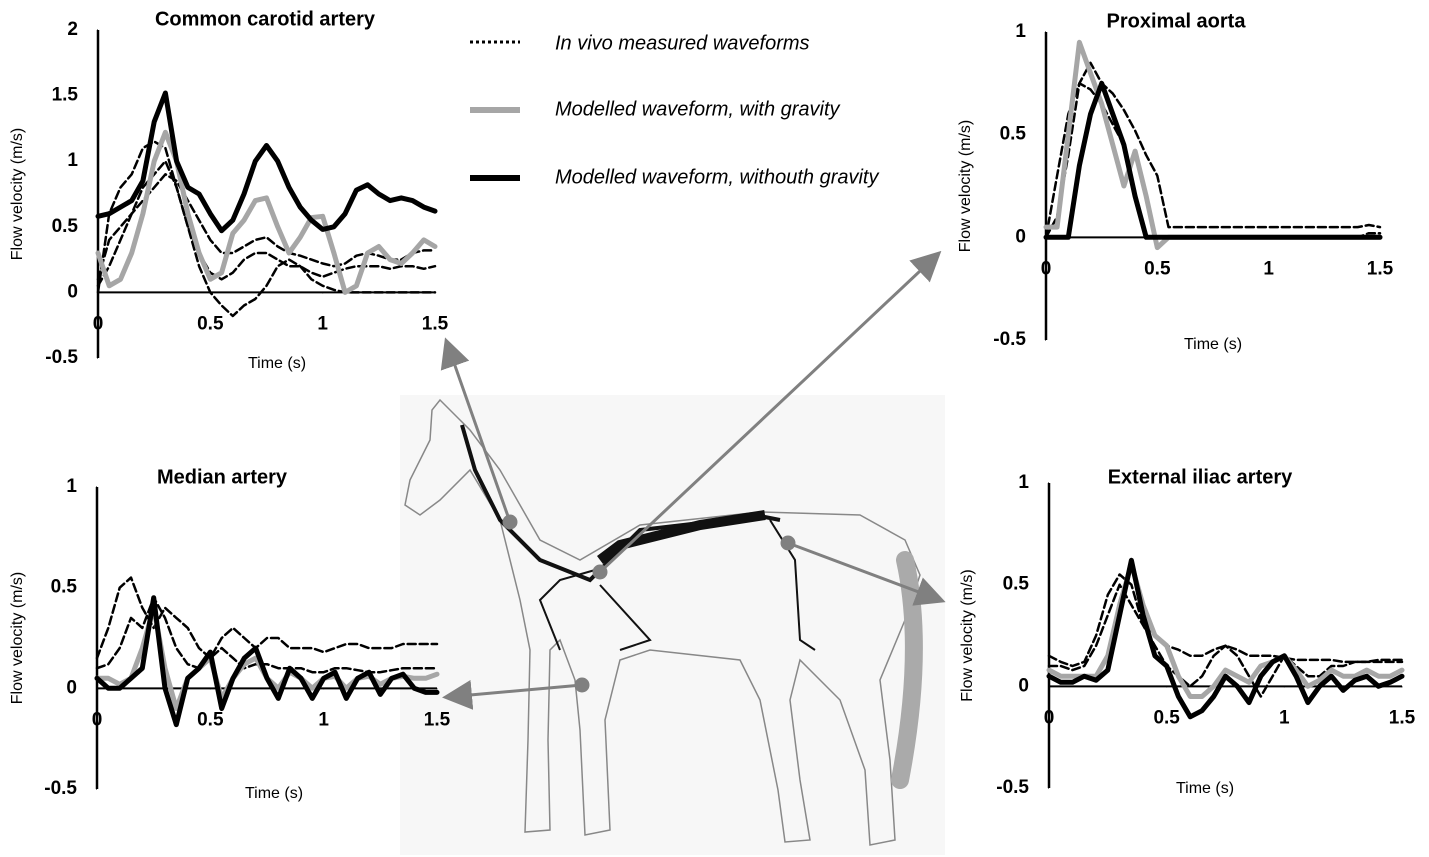 This screenshot has height=857, width=1429. What do you see at coordinates (682, 43) in the screenshot?
I see `legend-label: In vivo measured waveforms` at bounding box center [682, 43].